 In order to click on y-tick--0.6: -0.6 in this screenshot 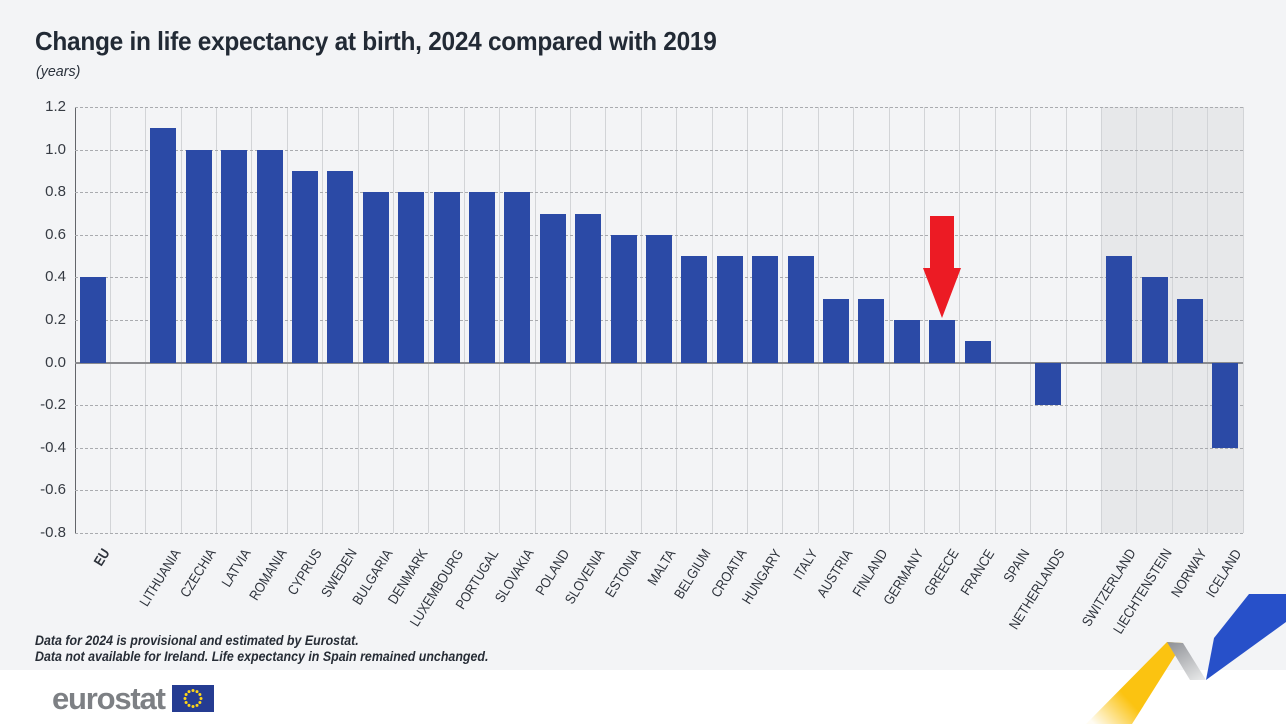, I will do `click(53, 490)`.